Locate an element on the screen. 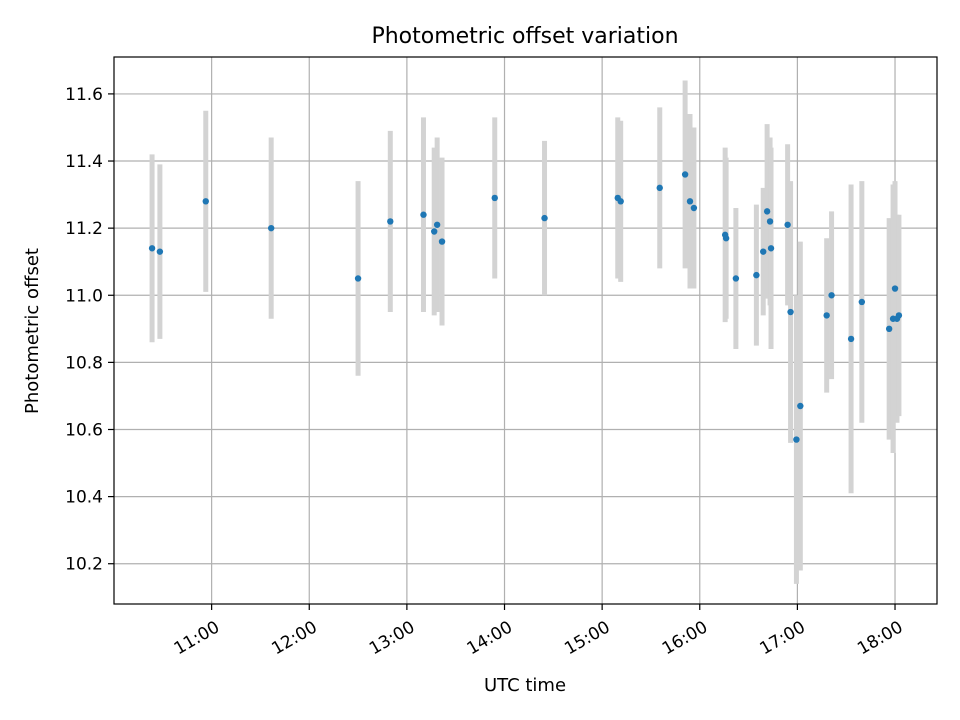  y-tick-label: 11.2 is located at coordinates (84, 229).